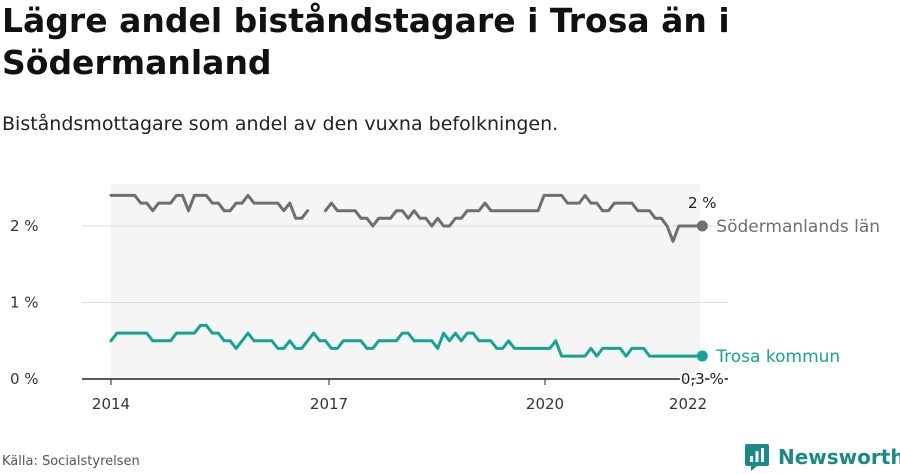 Image resolution: width=900 pixels, height=474 pixels. What do you see at coordinates (702, 226) in the screenshot?
I see `series-endpoint-sodermanland` at bounding box center [702, 226].